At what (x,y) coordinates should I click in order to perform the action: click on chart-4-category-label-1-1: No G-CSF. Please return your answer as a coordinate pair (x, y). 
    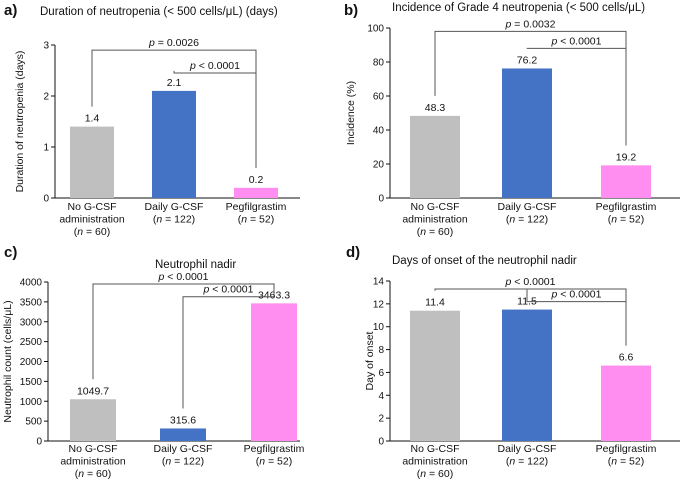
    Looking at the image, I should click on (434, 449).